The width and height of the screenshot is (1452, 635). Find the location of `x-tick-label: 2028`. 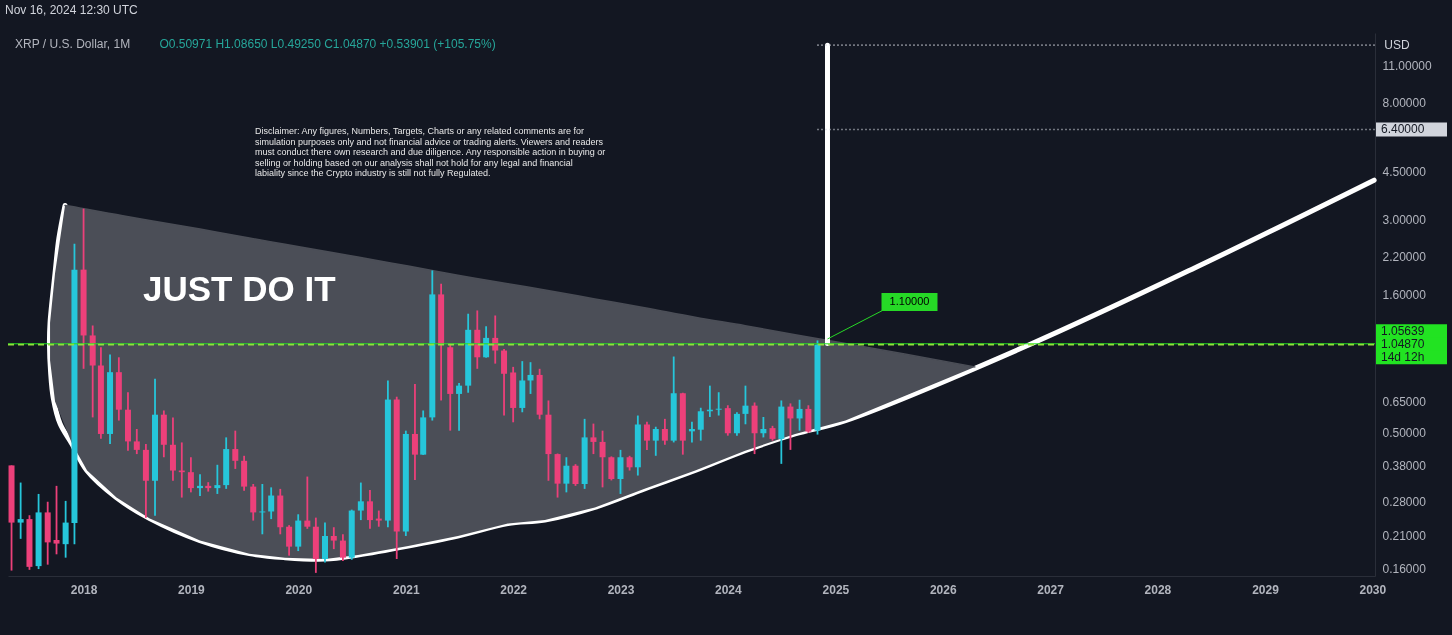

x-tick-label: 2028 is located at coordinates (1158, 589).